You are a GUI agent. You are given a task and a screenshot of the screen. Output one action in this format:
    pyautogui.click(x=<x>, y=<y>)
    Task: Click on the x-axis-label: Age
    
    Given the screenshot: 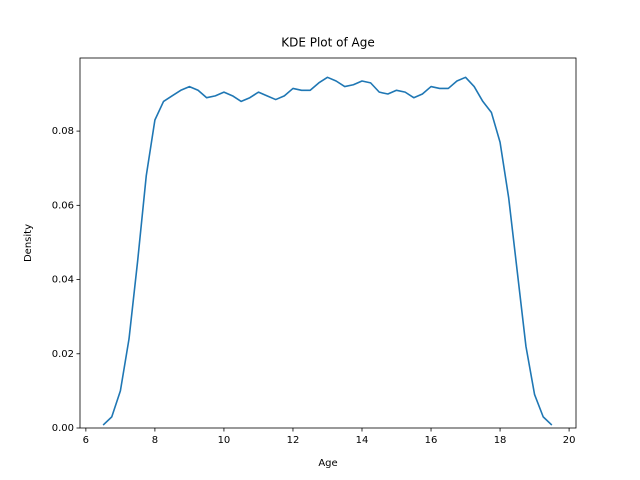 What is the action you would take?
    pyautogui.click(x=327, y=463)
    